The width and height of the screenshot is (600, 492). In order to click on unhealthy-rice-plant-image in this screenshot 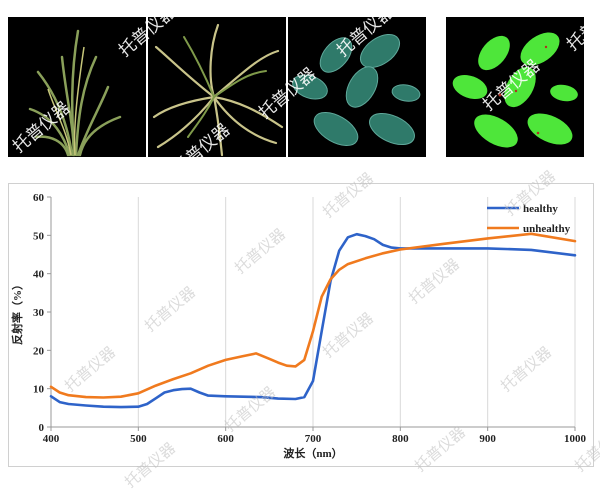, I will do `click(218, 90)`.